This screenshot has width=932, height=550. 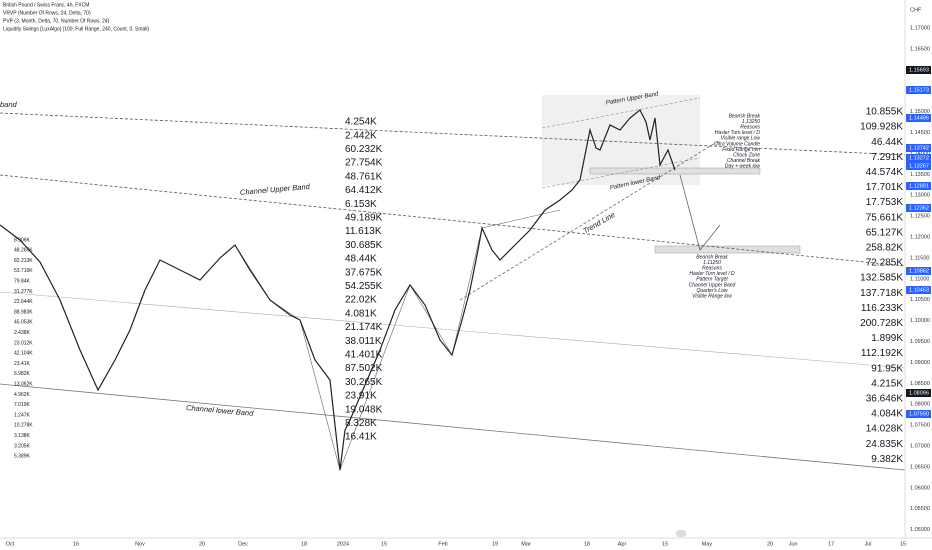 I want to click on profile-value: 23.91K, so click(x=361, y=396).